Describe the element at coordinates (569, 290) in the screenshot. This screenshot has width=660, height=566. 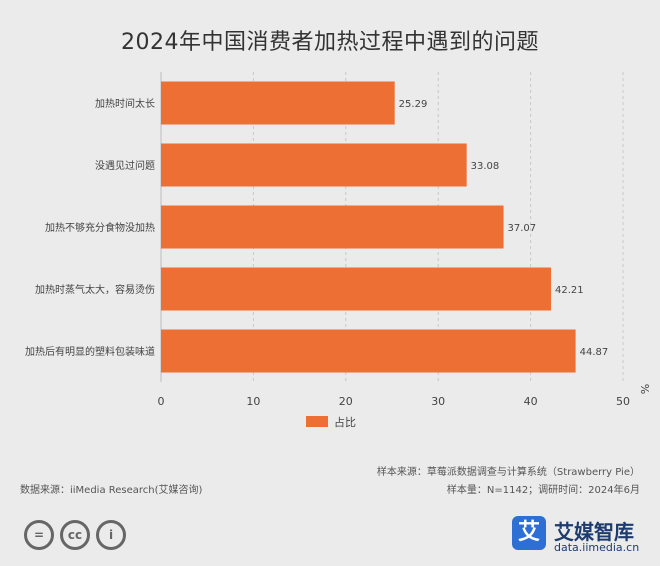
I see `value-label: 42.21` at that location.